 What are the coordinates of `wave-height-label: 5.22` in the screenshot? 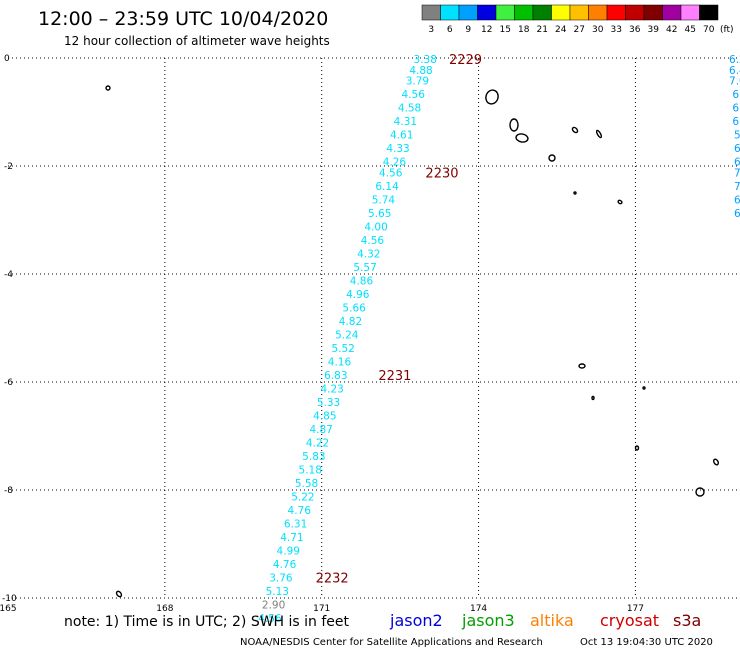 It's located at (302, 497).